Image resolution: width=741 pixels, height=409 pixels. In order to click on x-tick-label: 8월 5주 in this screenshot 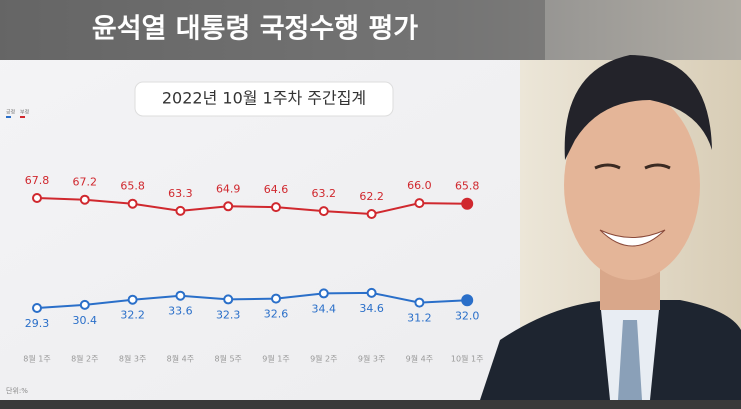, I will do `click(227, 359)`.